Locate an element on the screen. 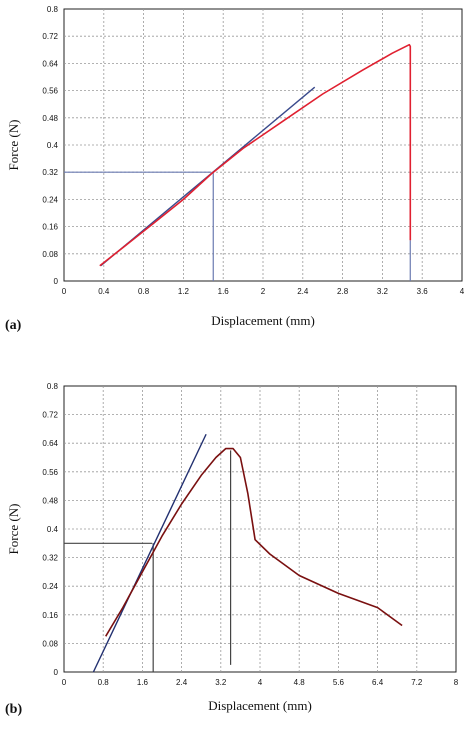 The width and height of the screenshot is (474, 733). chart-0-y-tick-label: 0.48 is located at coordinates (50, 118).